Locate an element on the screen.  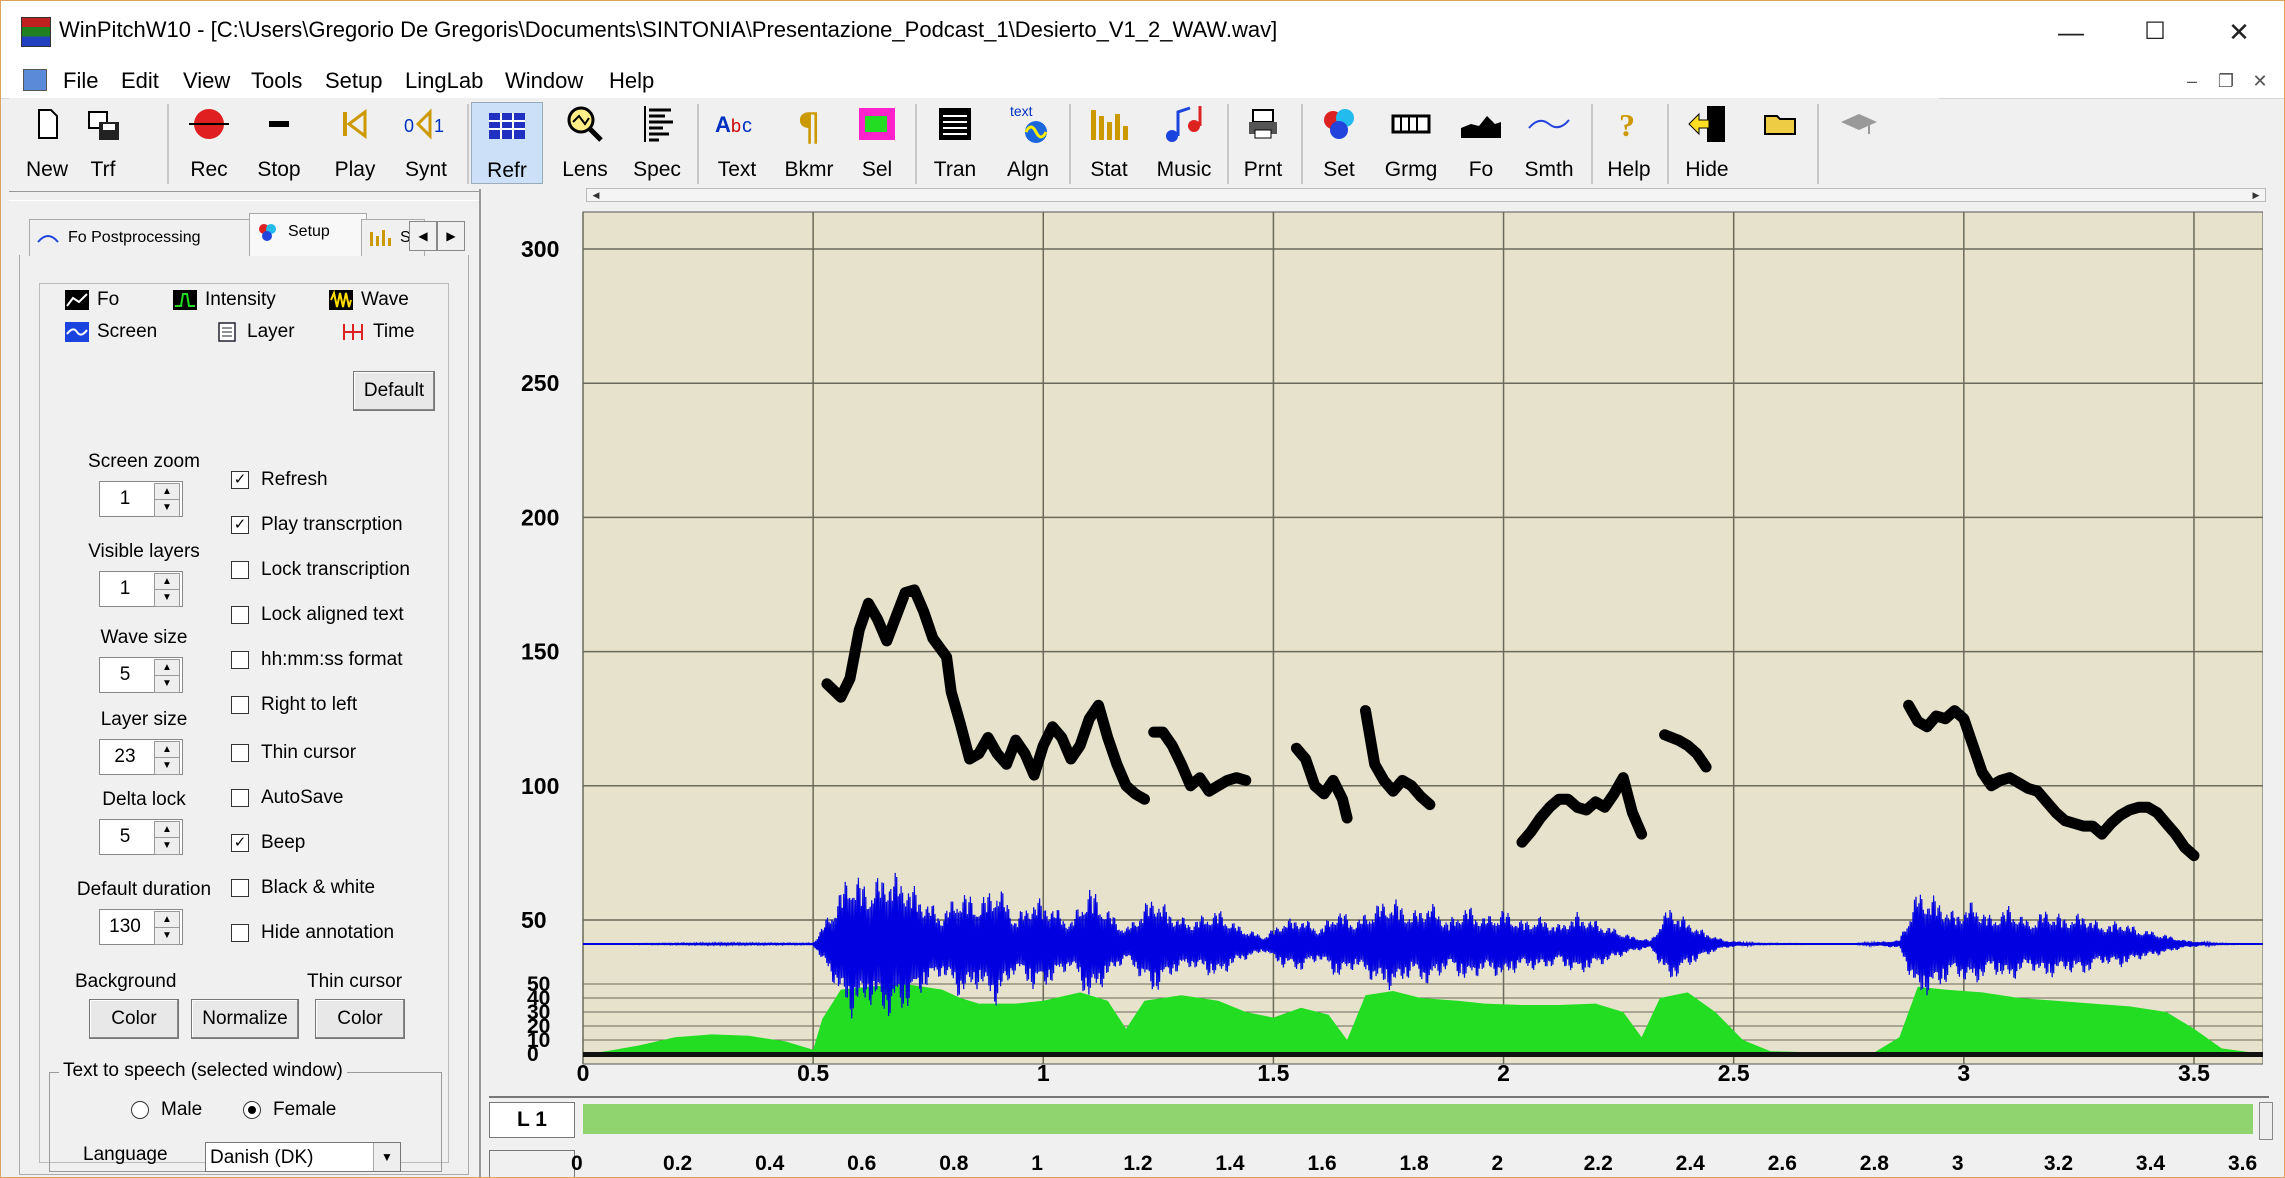
grmg-button: Grmg is located at coordinates (1411, 143).